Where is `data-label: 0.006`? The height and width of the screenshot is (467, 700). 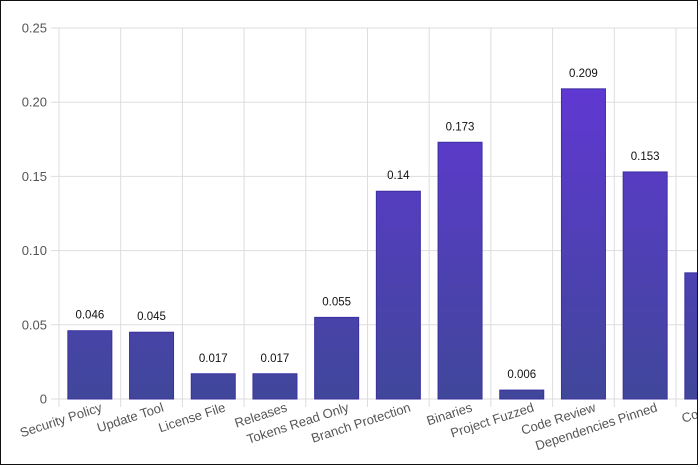 data-label: 0.006 is located at coordinates (521, 375).